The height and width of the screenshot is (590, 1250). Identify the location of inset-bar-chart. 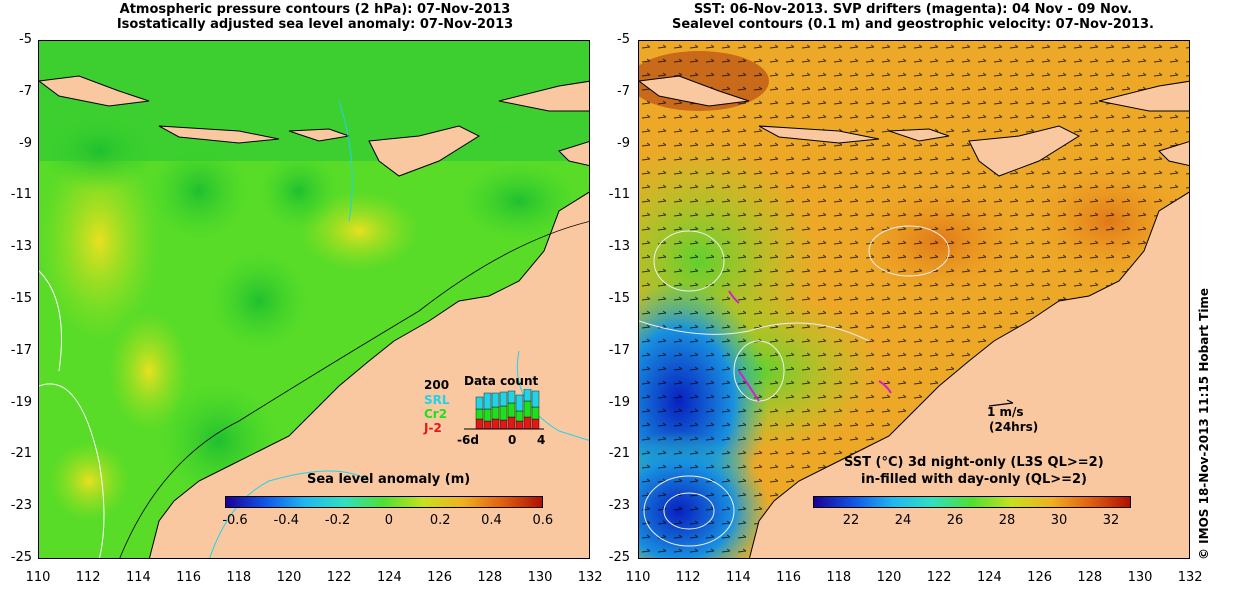
(504, 409).